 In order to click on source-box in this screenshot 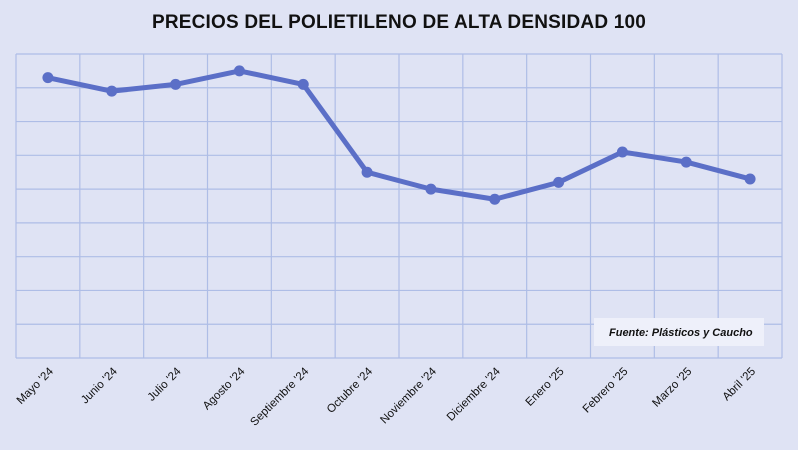, I will do `click(679, 332)`.